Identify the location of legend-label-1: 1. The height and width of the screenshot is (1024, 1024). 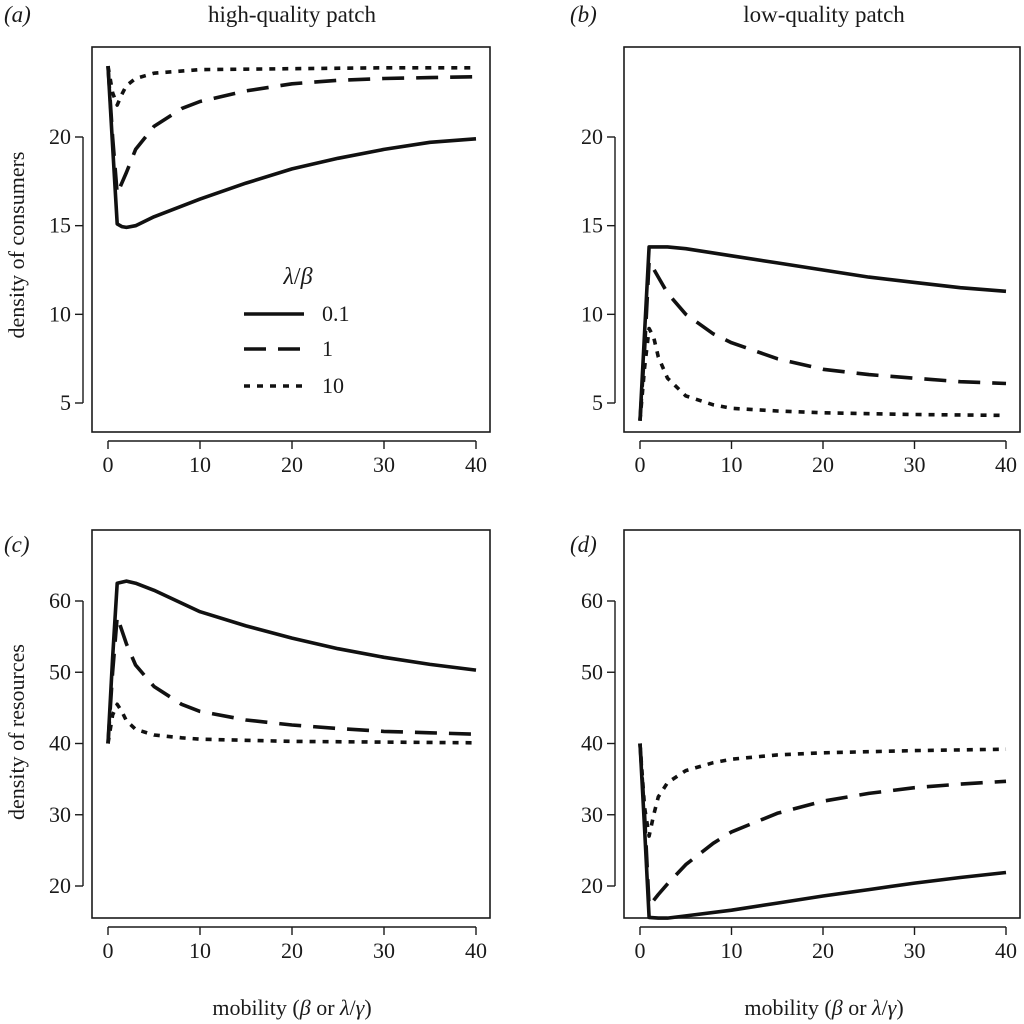
(327, 348).